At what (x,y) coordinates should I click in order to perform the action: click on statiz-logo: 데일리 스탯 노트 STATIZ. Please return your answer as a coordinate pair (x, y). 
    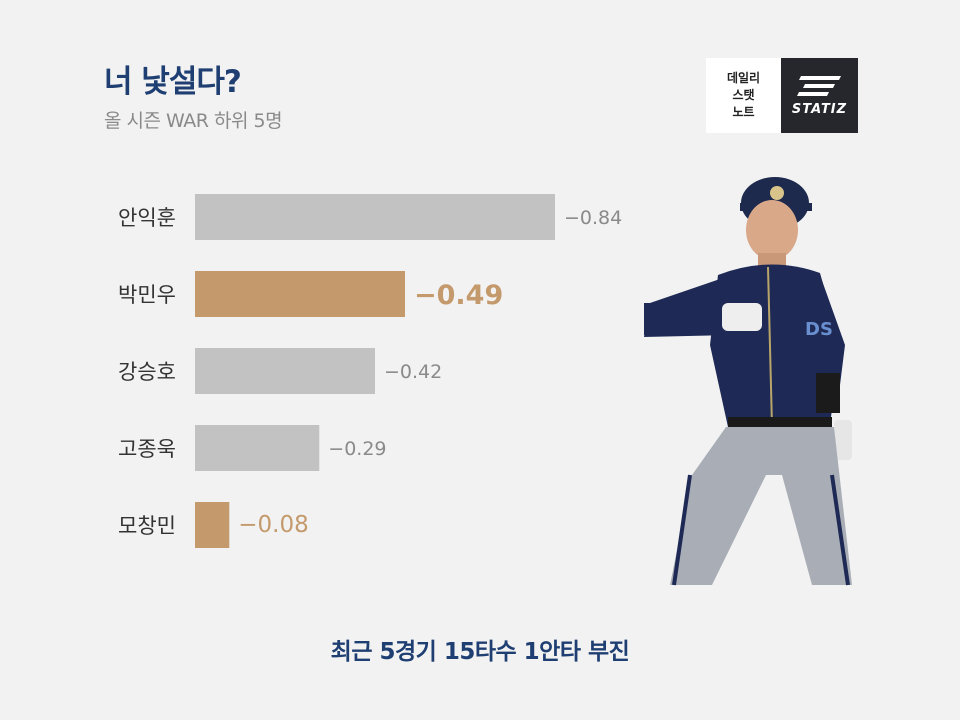
    Looking at the image, I should click on (782, 95).